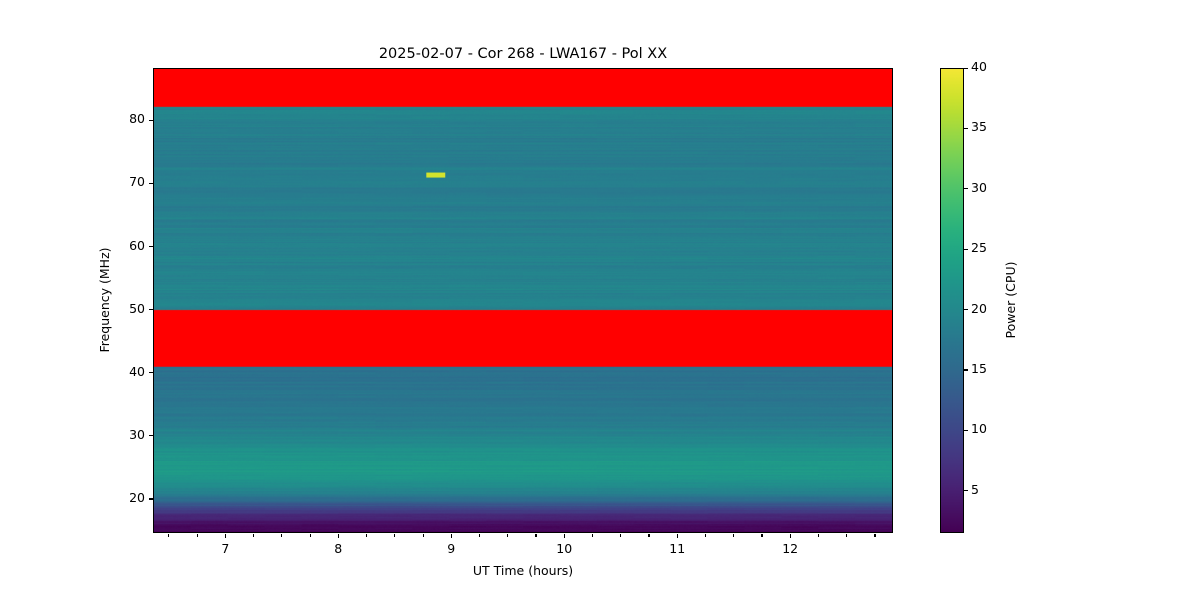  Describe the element at coordinates (979, 66) in the screenshot. I see `colorbar-tick-label: 40` at that location.